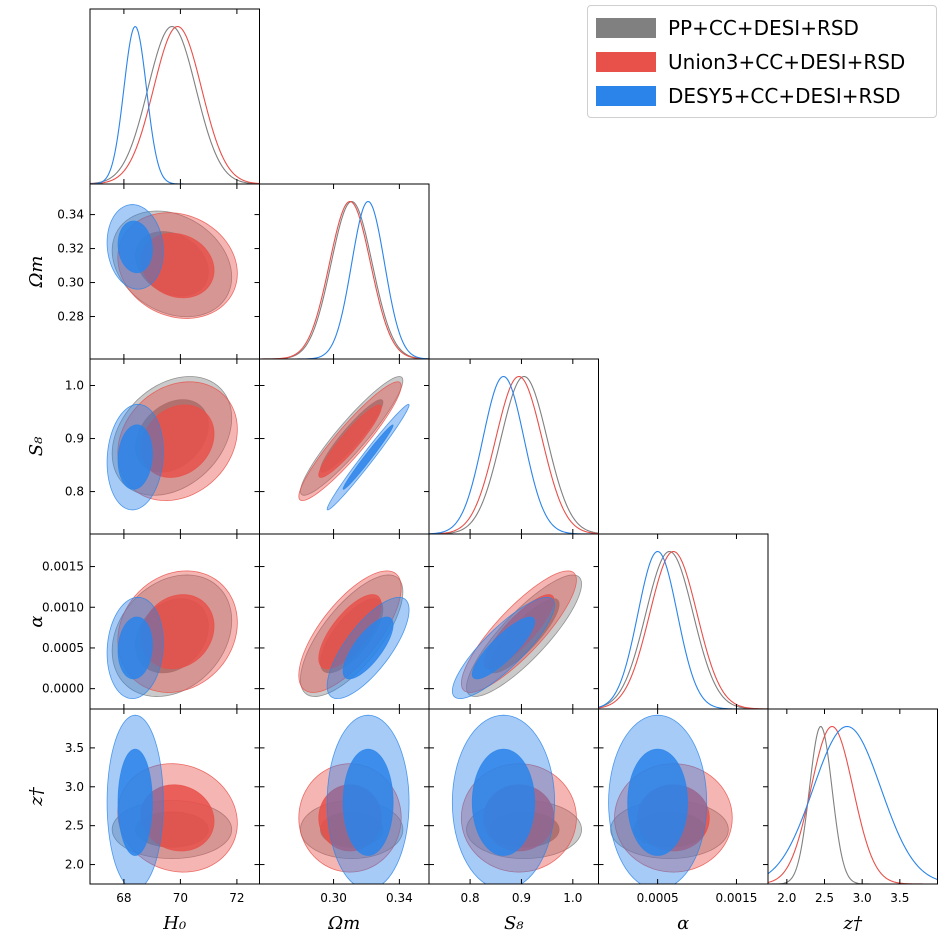  I want to click on x-tick-label-Omega_m-1: 0.34, so click(399, 898).